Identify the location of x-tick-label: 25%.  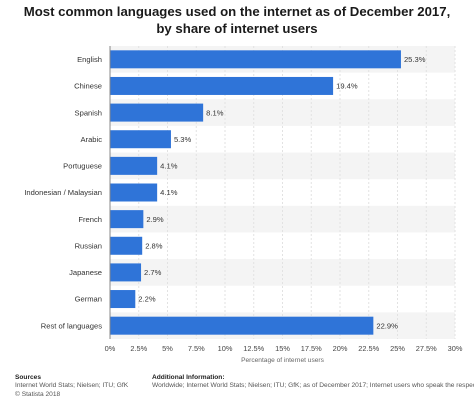
(397, 348).